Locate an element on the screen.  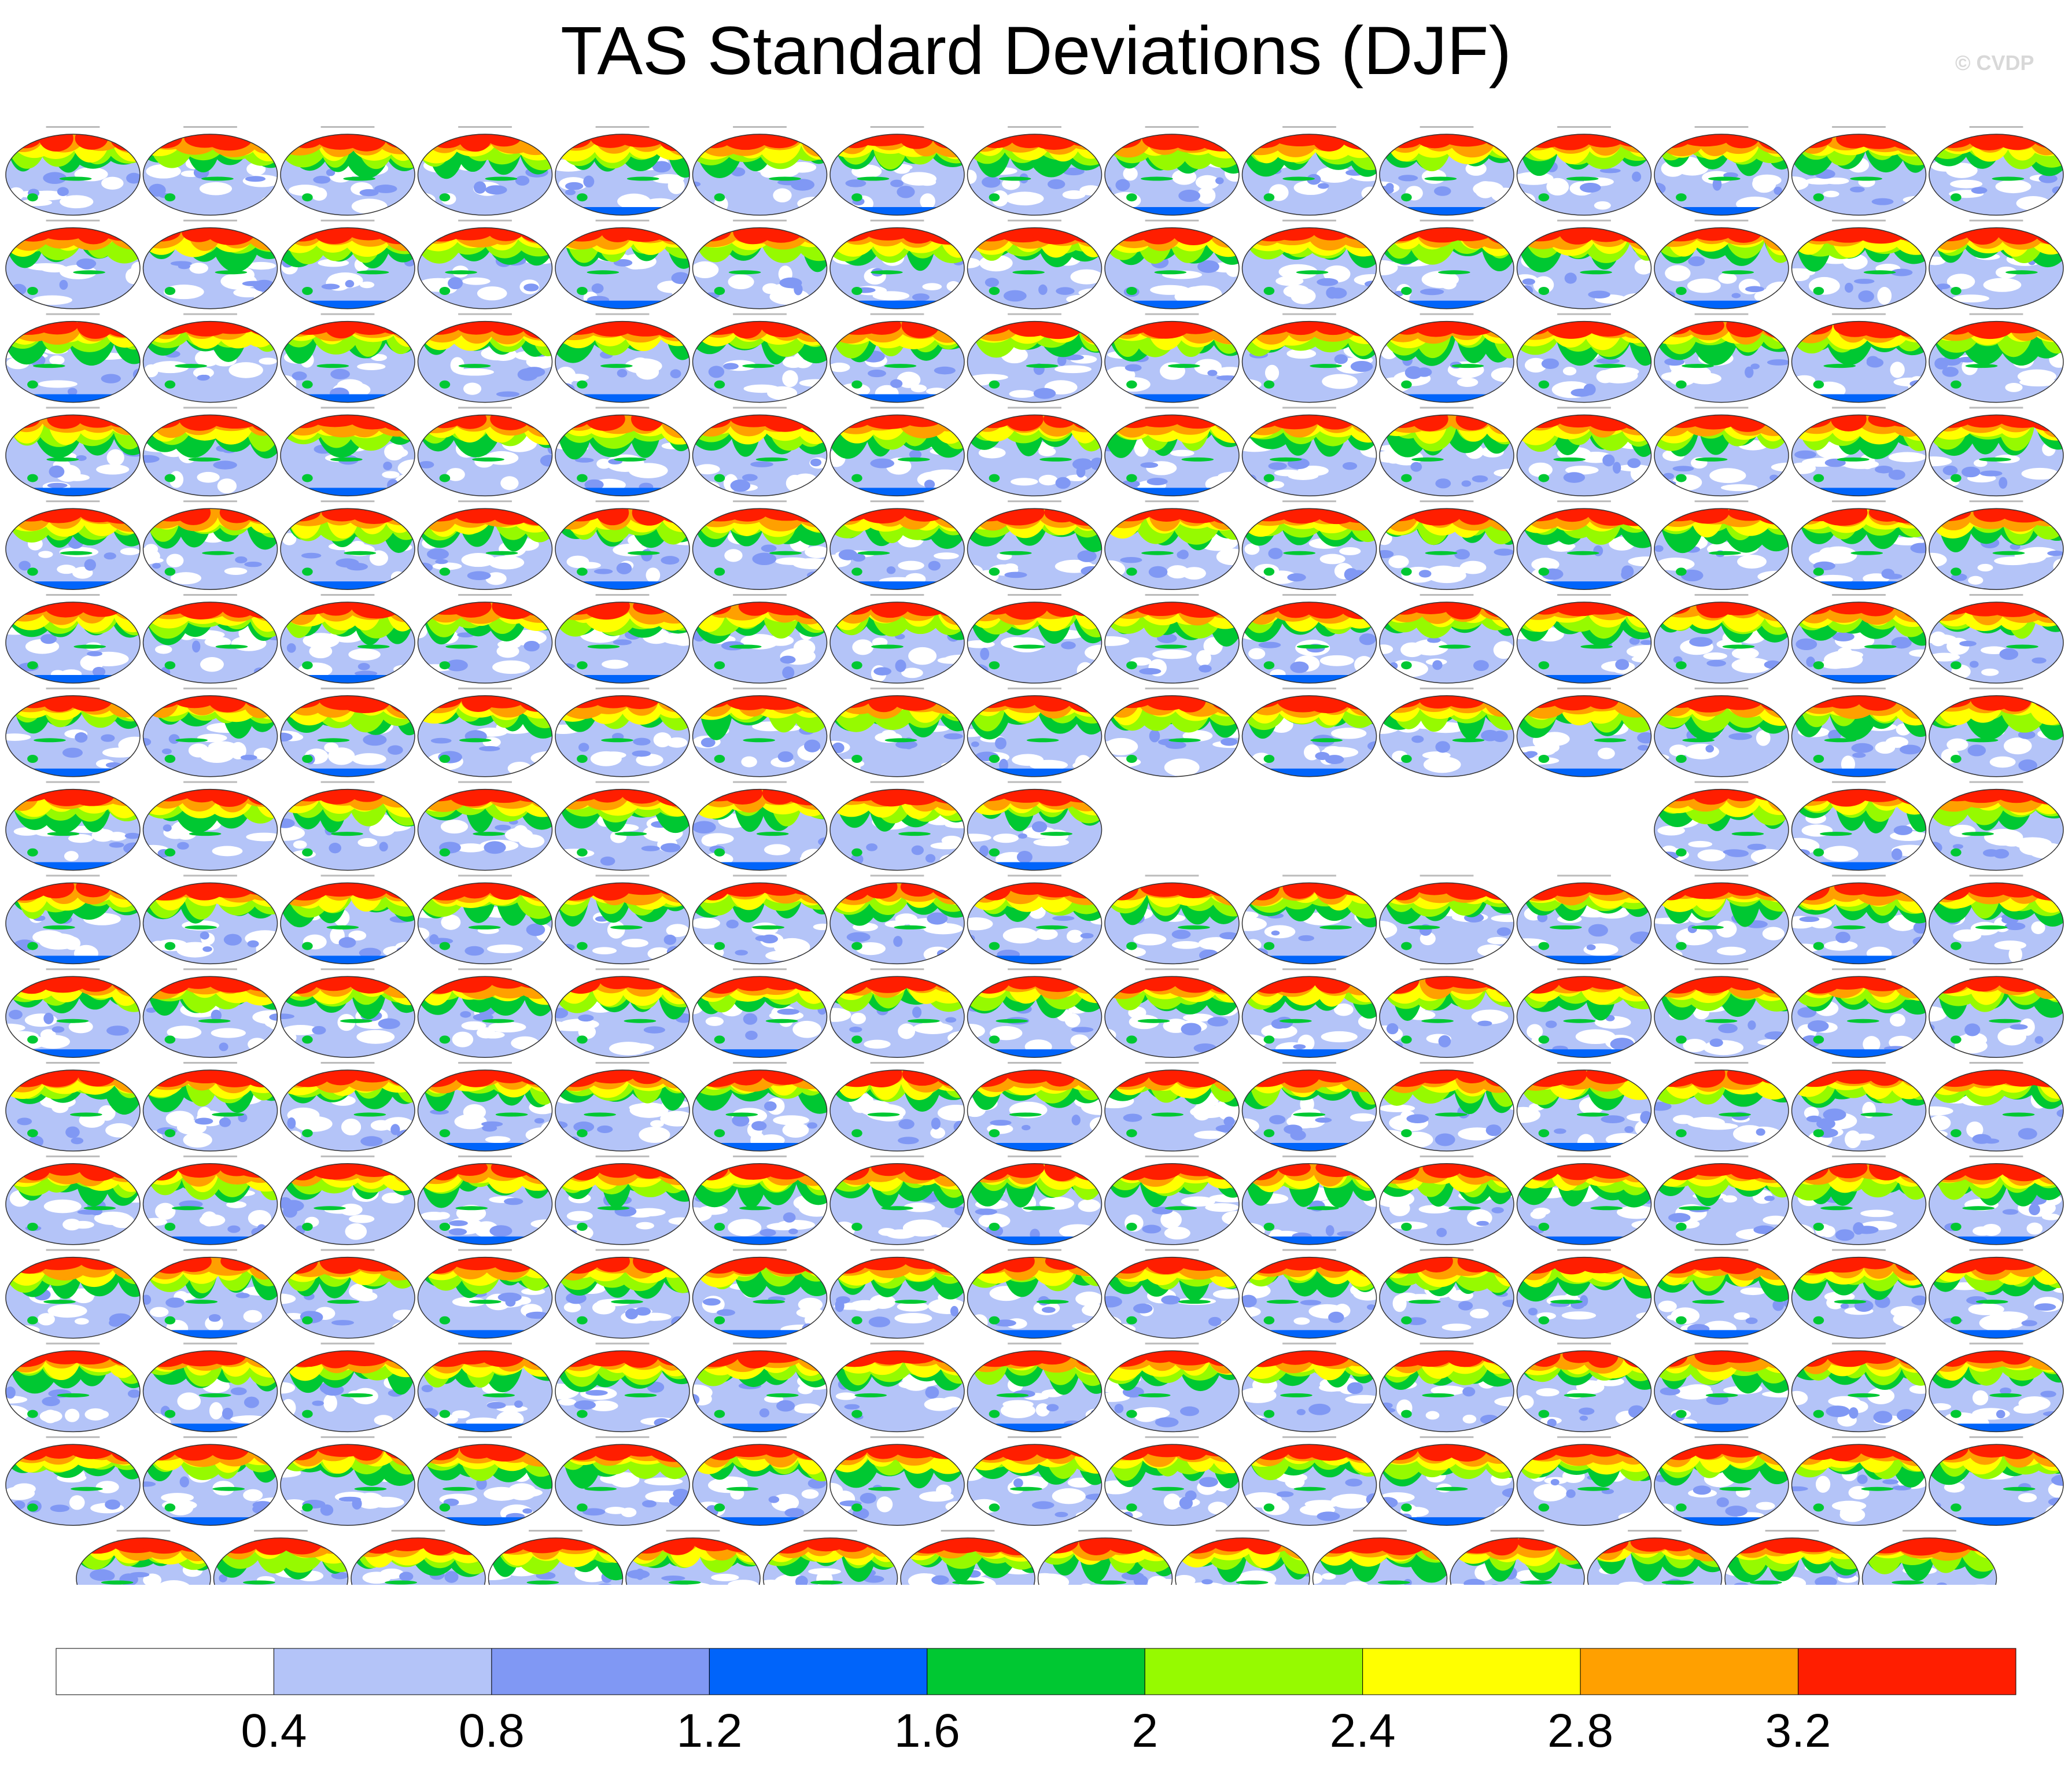
cvdp-watermark: © CVDP is located at coordinates (1994, 63).